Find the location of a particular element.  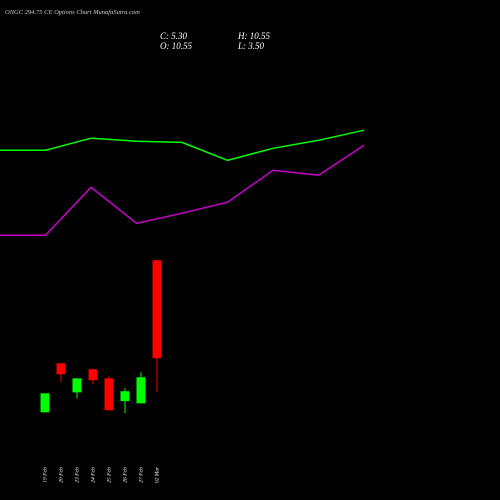

x-tick-label: 20 Feb is located at coordinates (61, 475).